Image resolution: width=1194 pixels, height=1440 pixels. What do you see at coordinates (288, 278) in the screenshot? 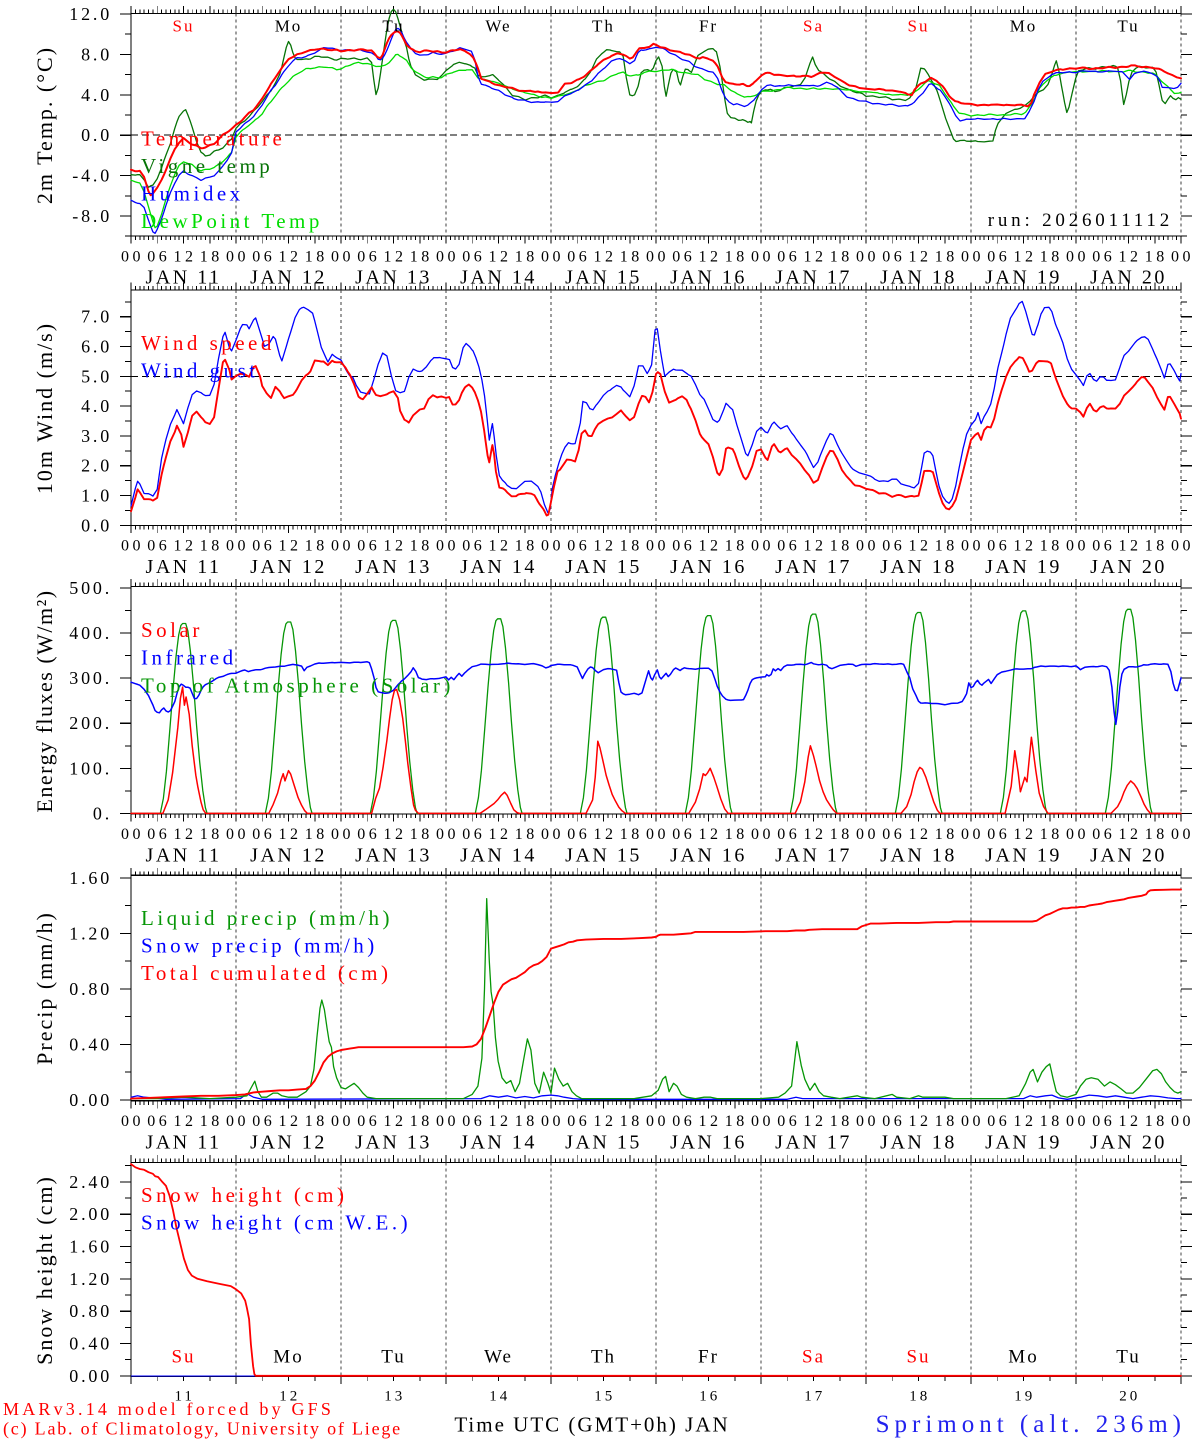
I see `svg-text: JAN 12` at bounding box center [288, 278].